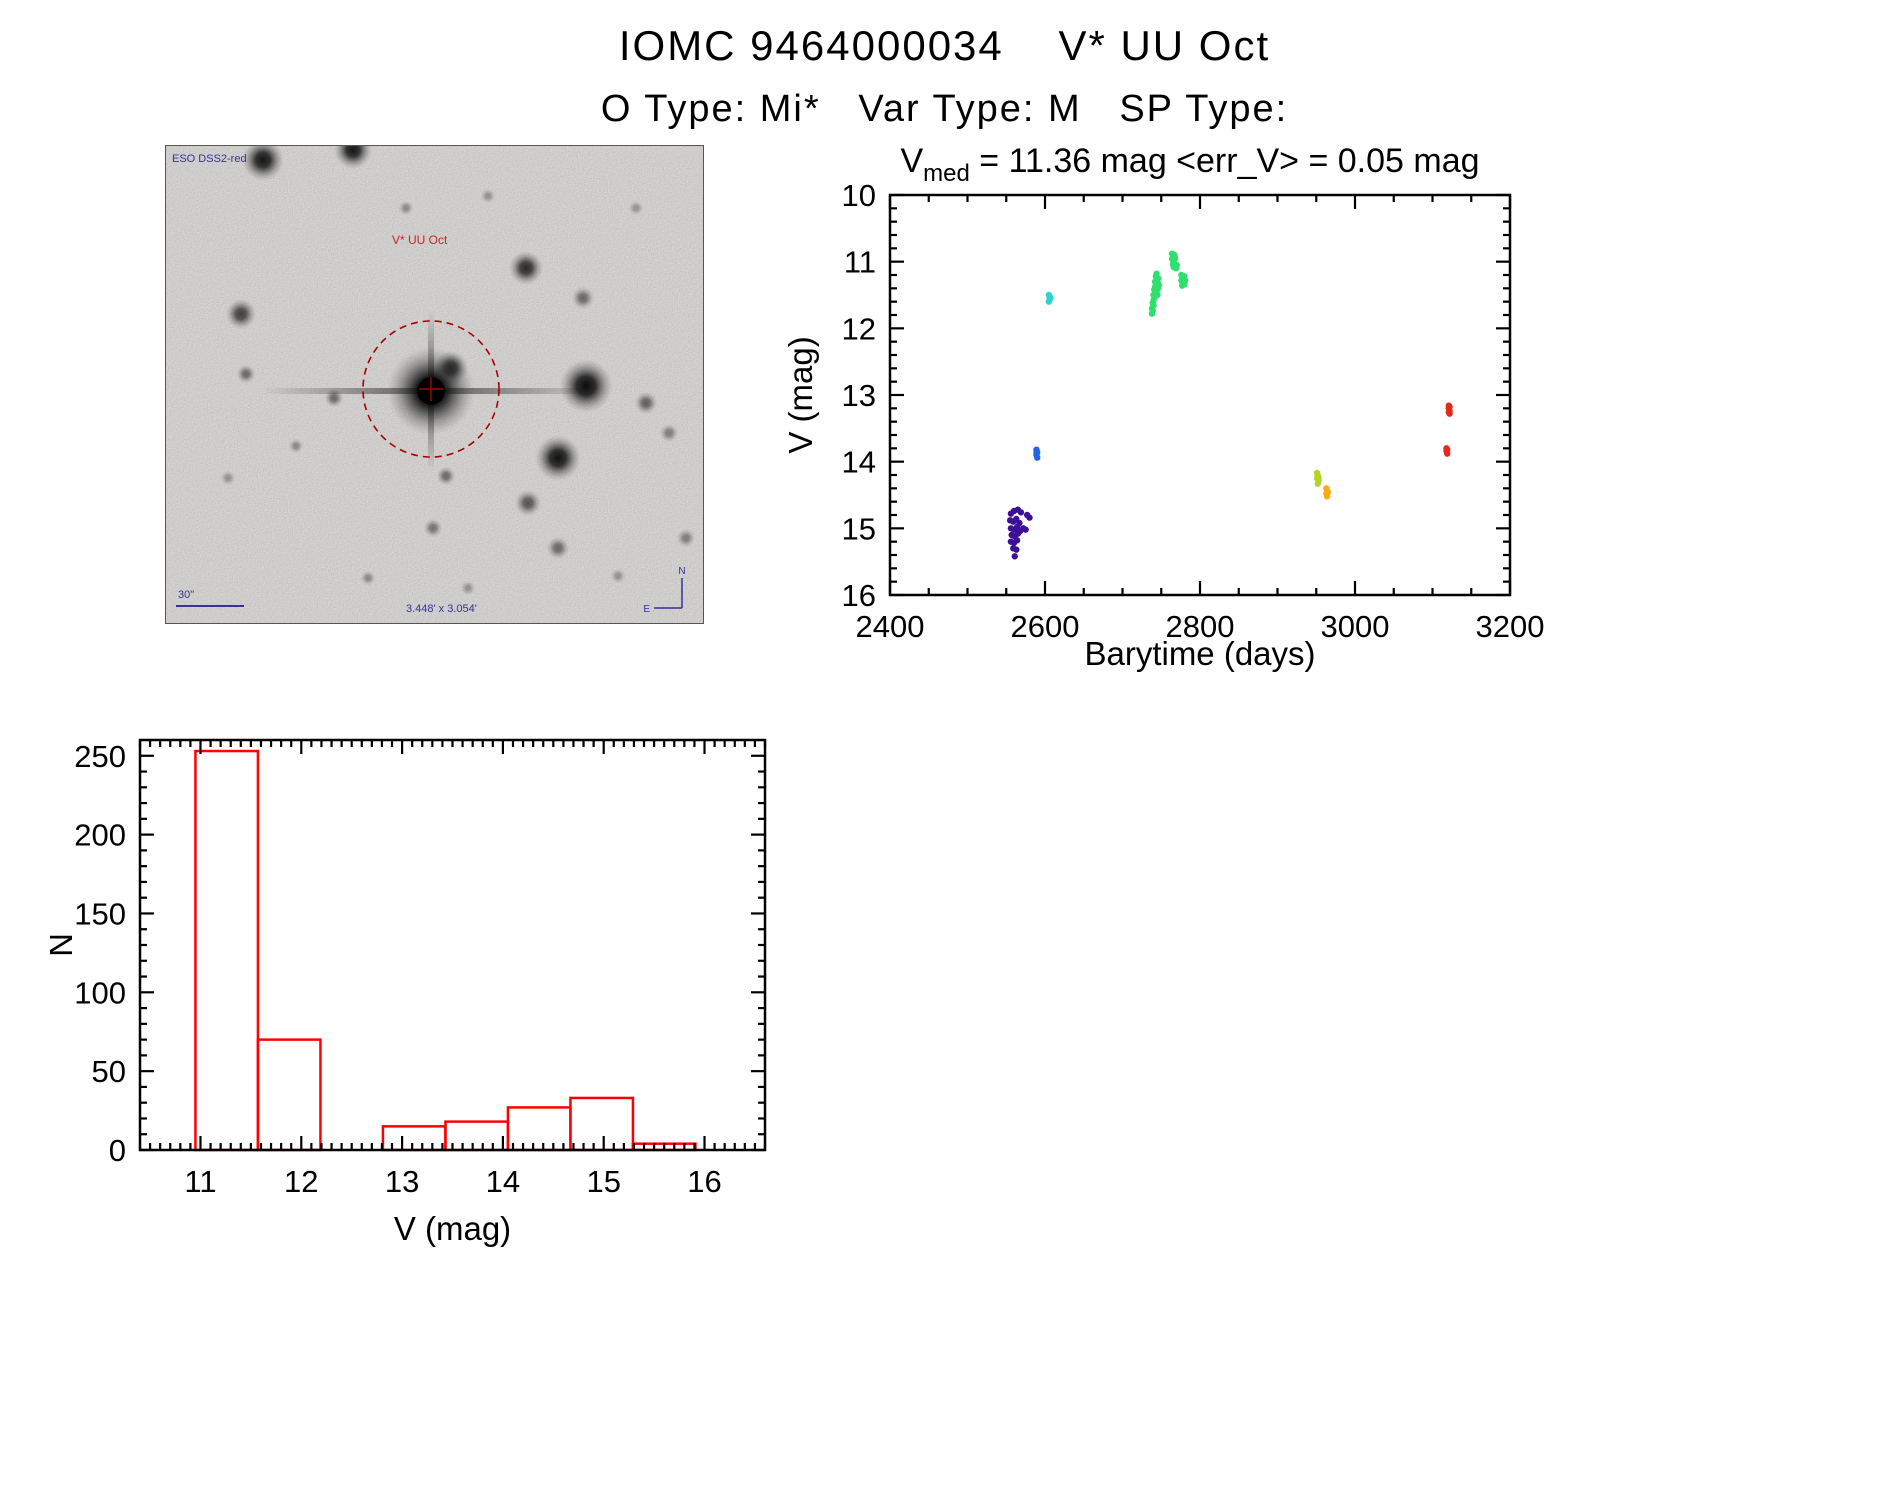 This screenshot has width=1889, height=1494. What do you see at coordinates (1199, 653) in the screenshot?
I see `x-axis-label: Barytime (days)` at bounding box center [1199, 653].